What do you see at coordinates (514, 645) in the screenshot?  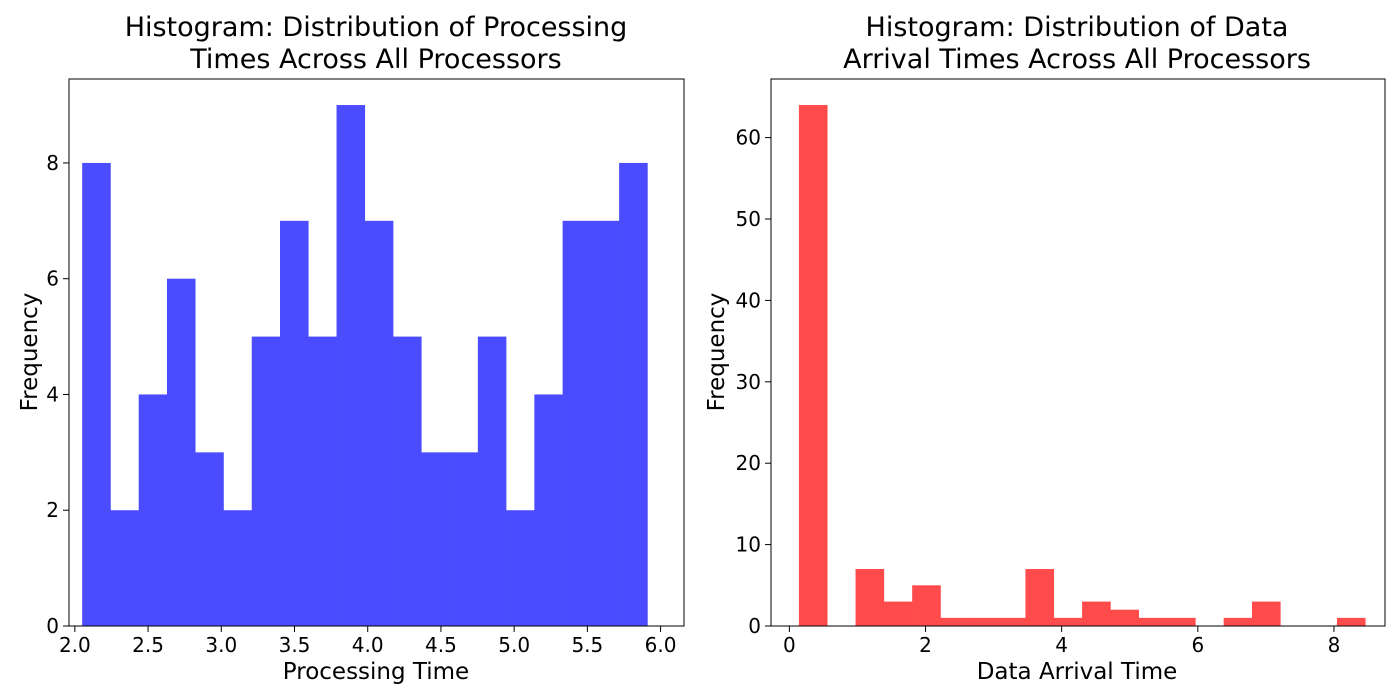 I see `x-tick-label: 5.0` at bounding box center [514, 645].